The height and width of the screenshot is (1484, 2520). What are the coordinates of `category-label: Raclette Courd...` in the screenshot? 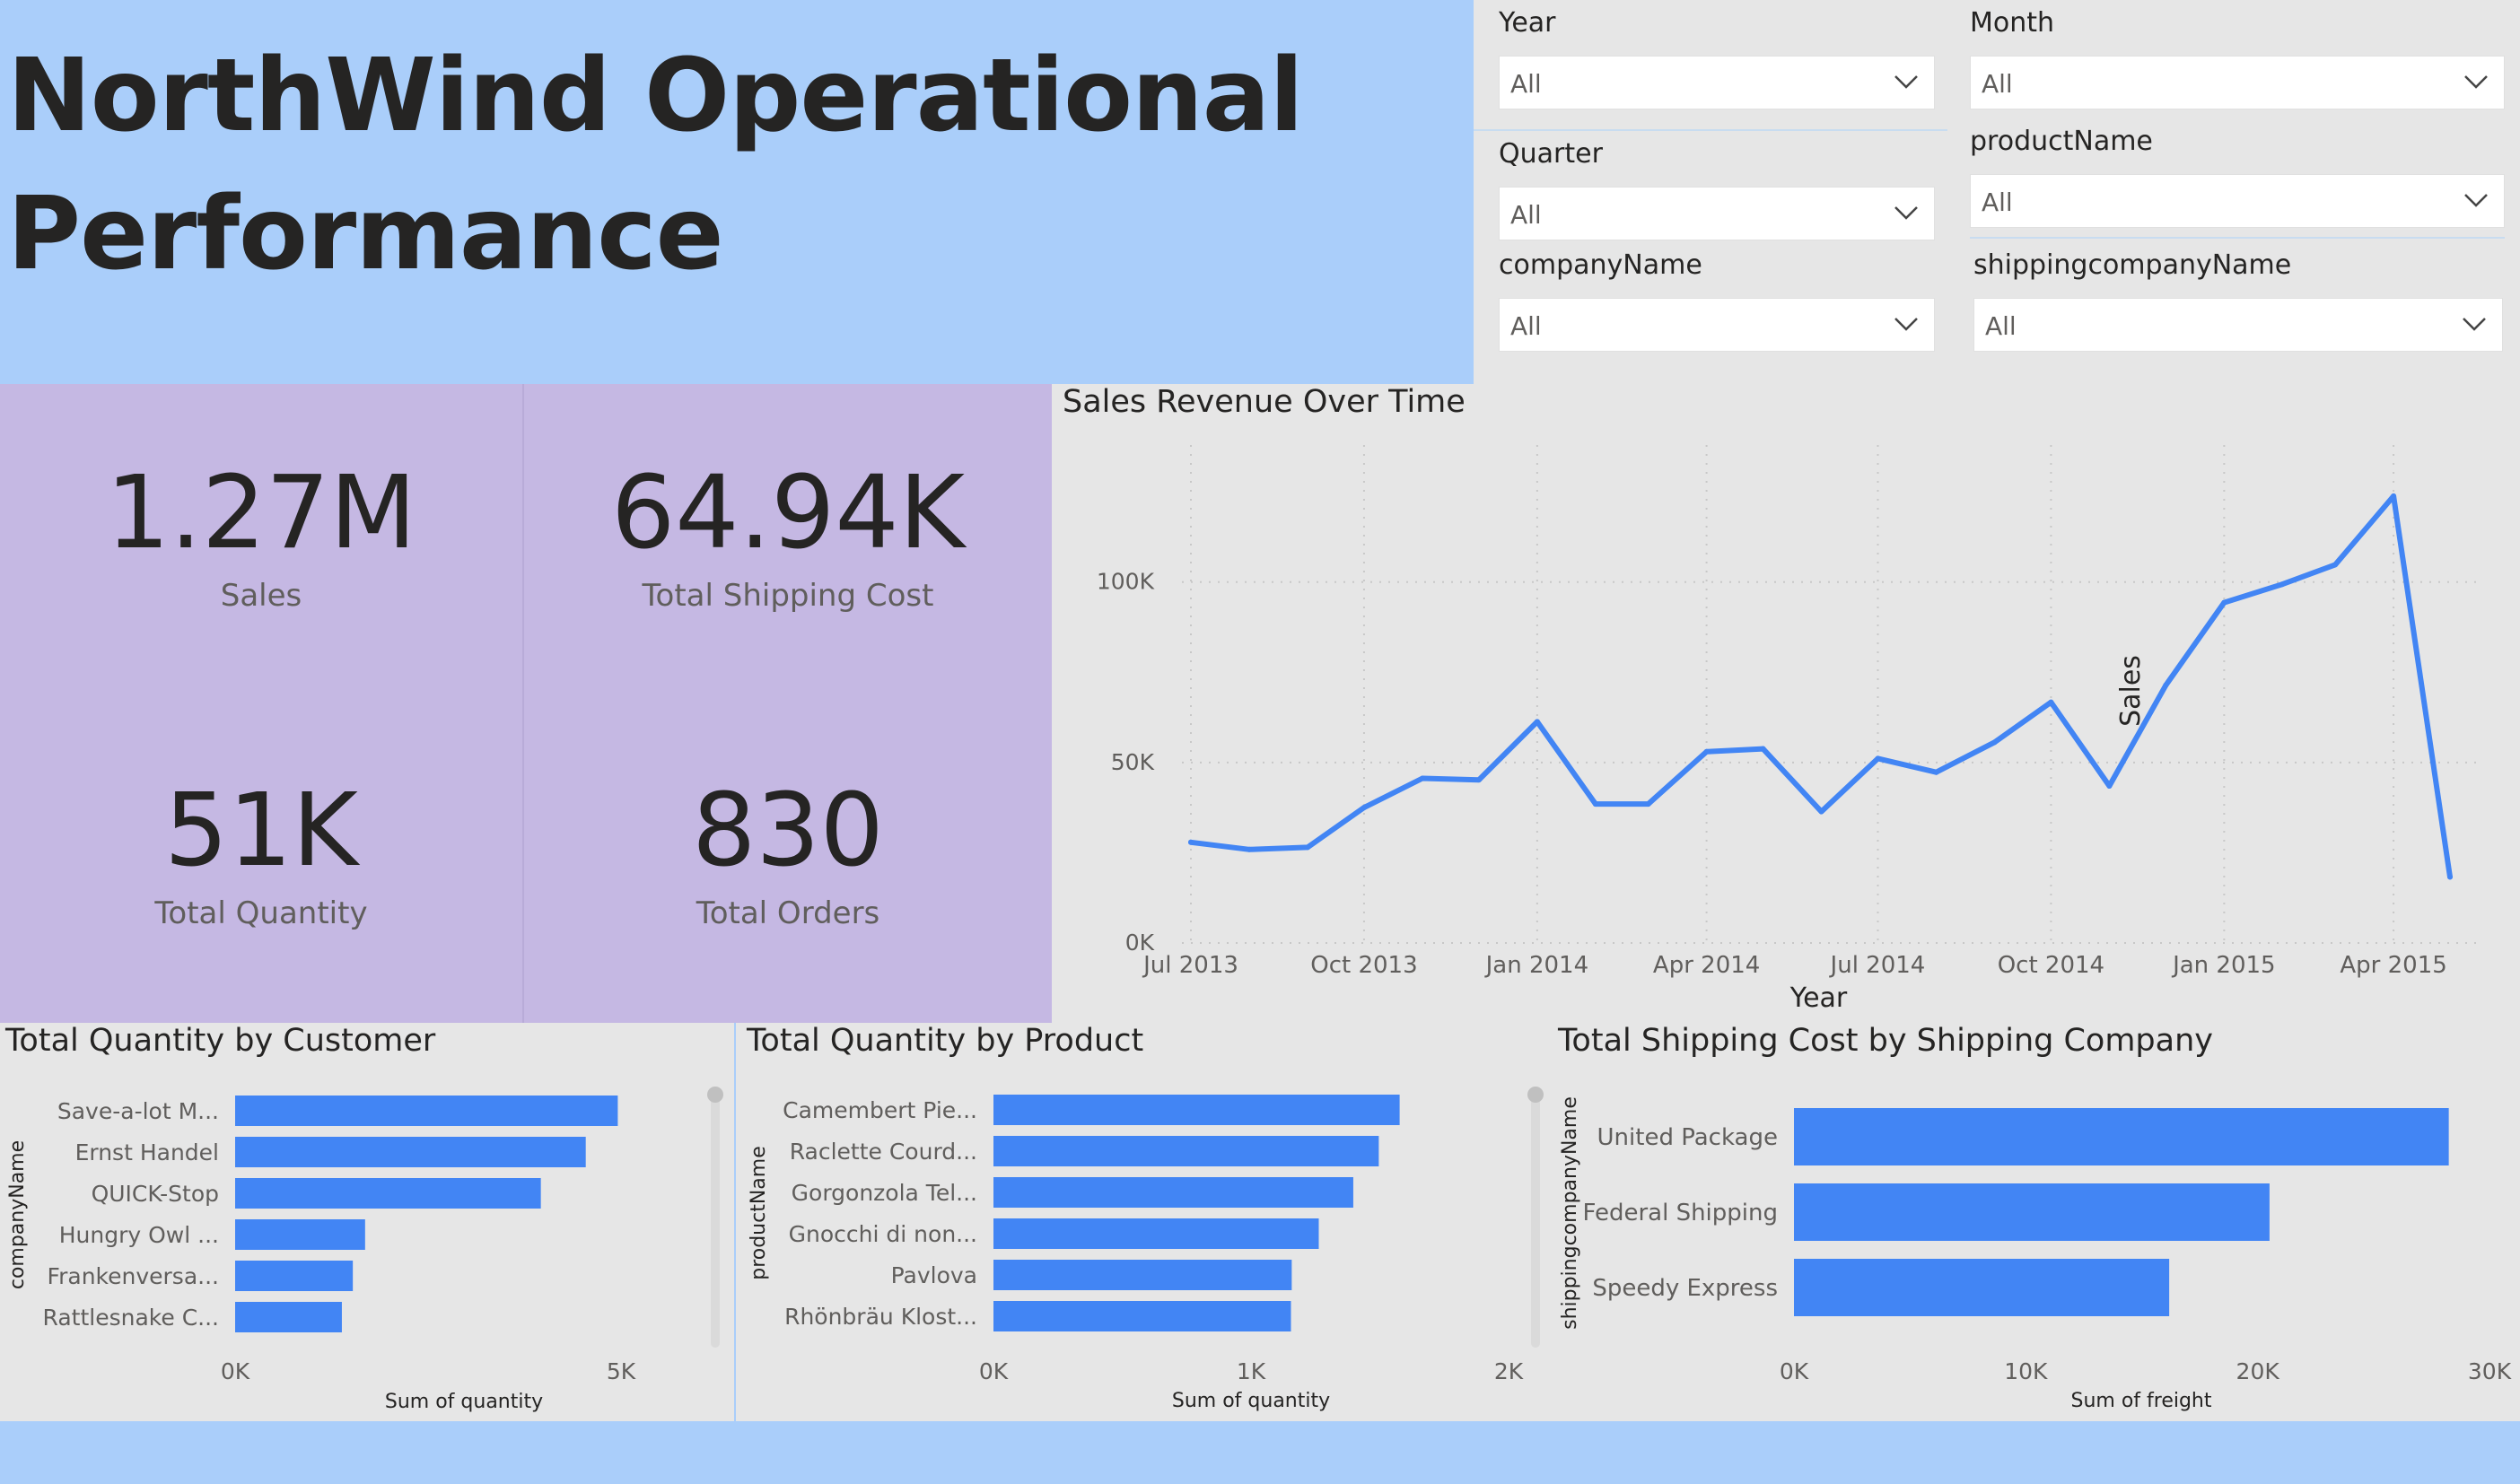 It's located at (884, 1152).